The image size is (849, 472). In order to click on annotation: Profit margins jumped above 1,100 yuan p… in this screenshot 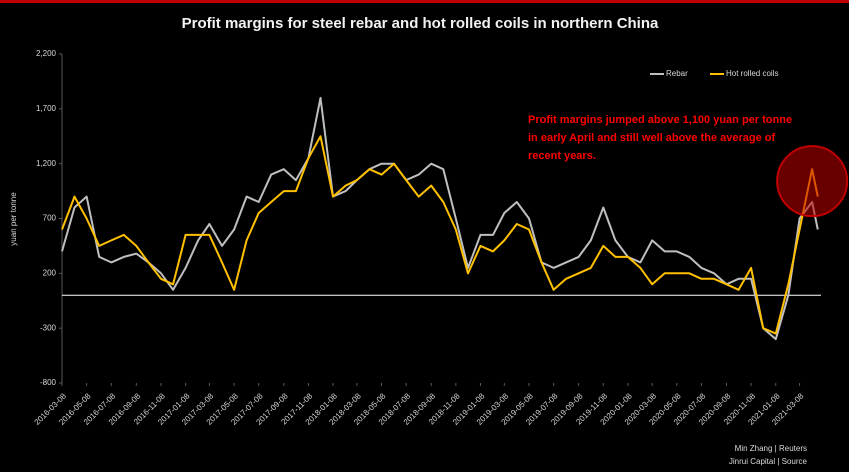, I will do `click(660, 120)`.